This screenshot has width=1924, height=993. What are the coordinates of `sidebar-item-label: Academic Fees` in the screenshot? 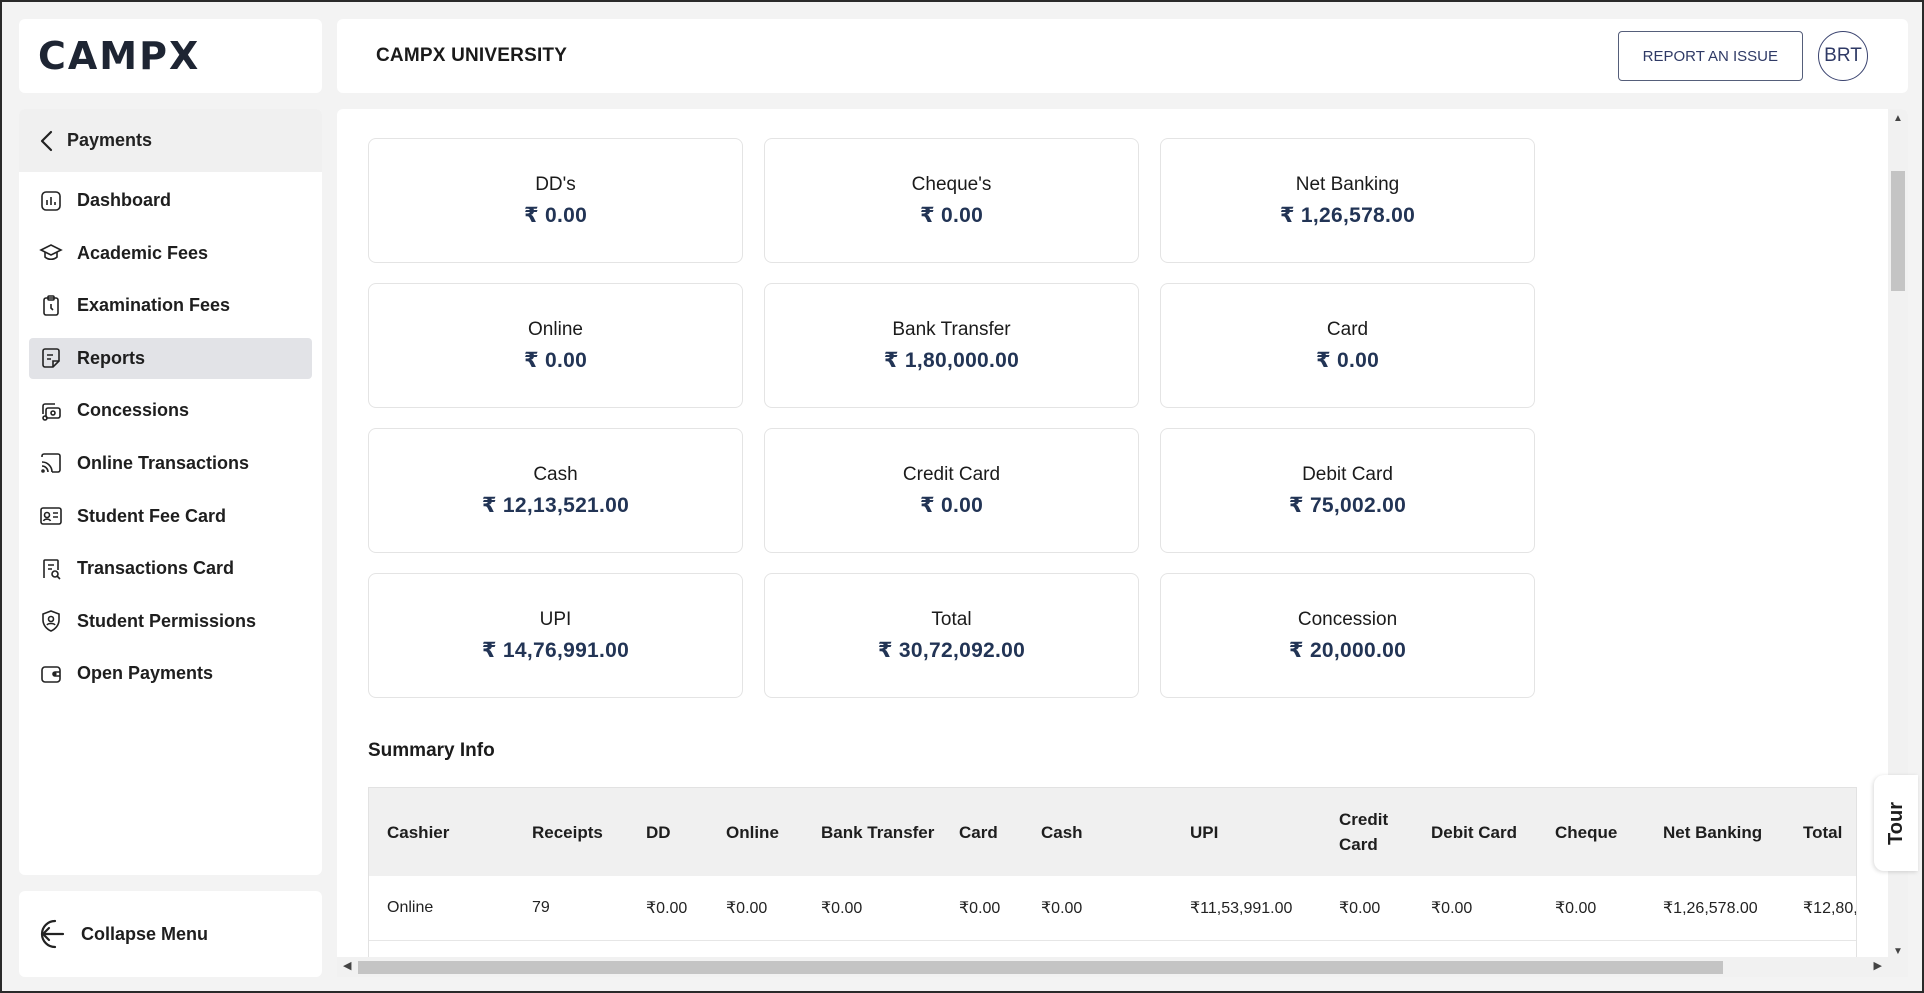 It's located at (143, 252).